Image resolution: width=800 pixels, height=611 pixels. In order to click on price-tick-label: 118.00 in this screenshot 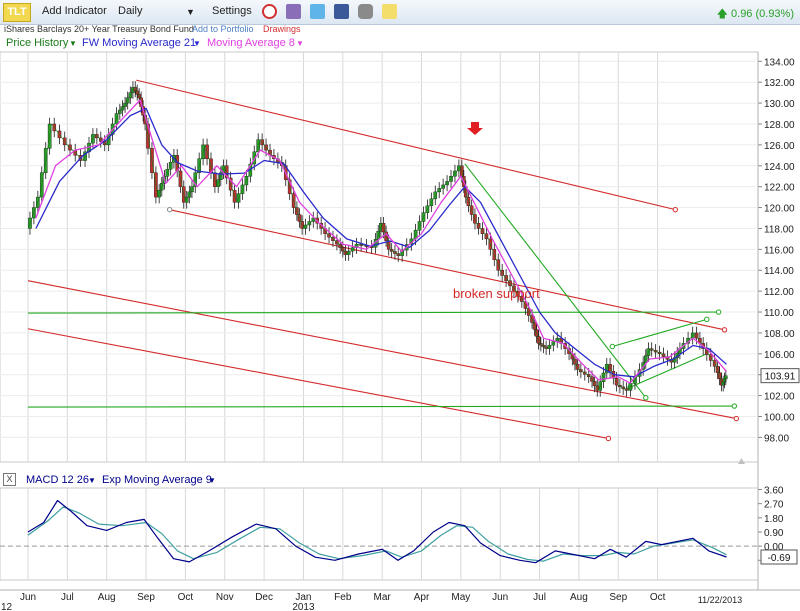, I will do `click(779, 229)`.